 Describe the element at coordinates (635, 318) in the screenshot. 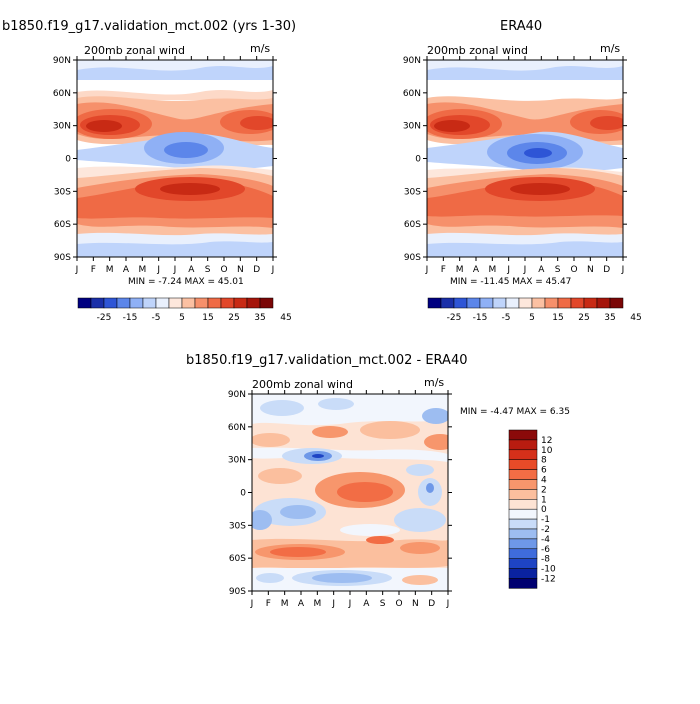

I see `obs-colorbar-label: 45` at that location.